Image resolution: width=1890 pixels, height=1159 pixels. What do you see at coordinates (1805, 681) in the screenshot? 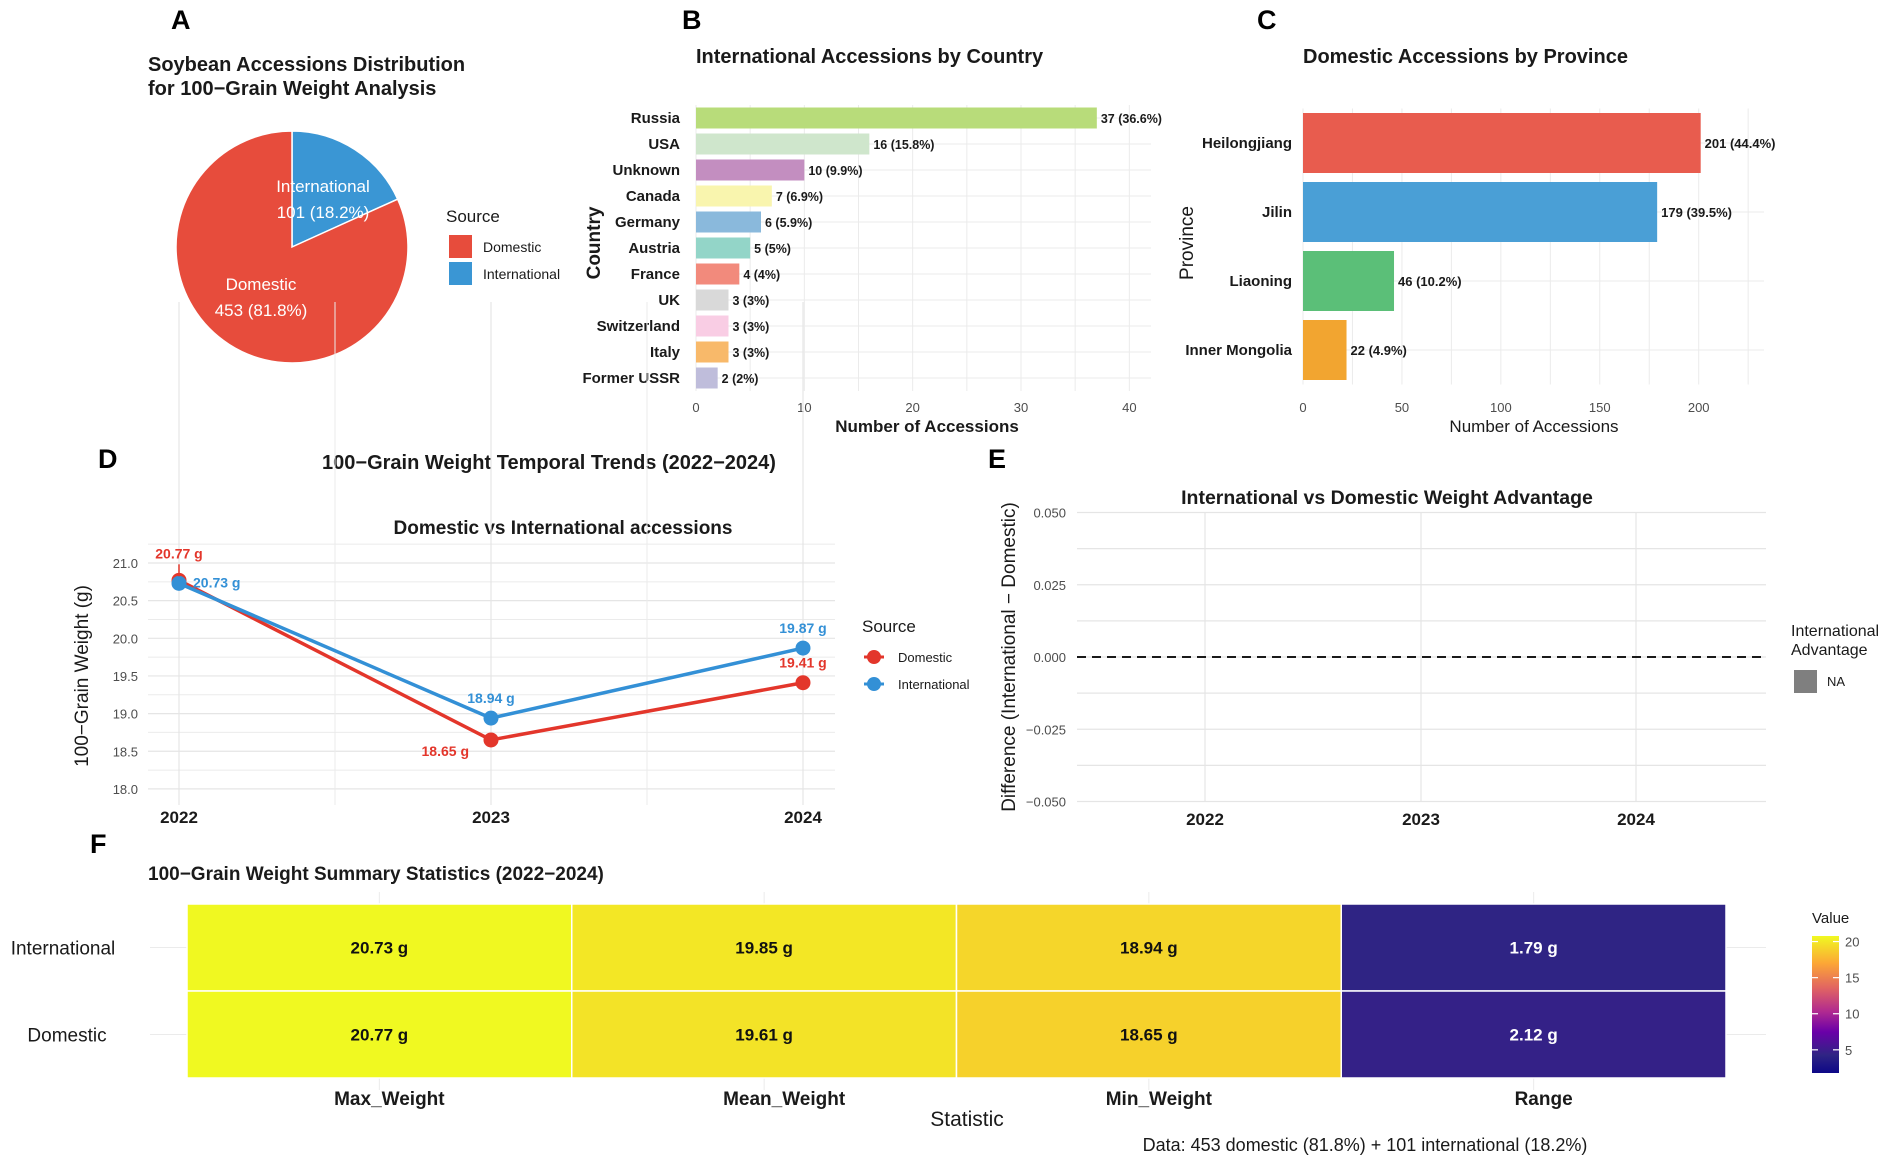
I see `legend-swatch-na` at bounding box center [1805, 681].